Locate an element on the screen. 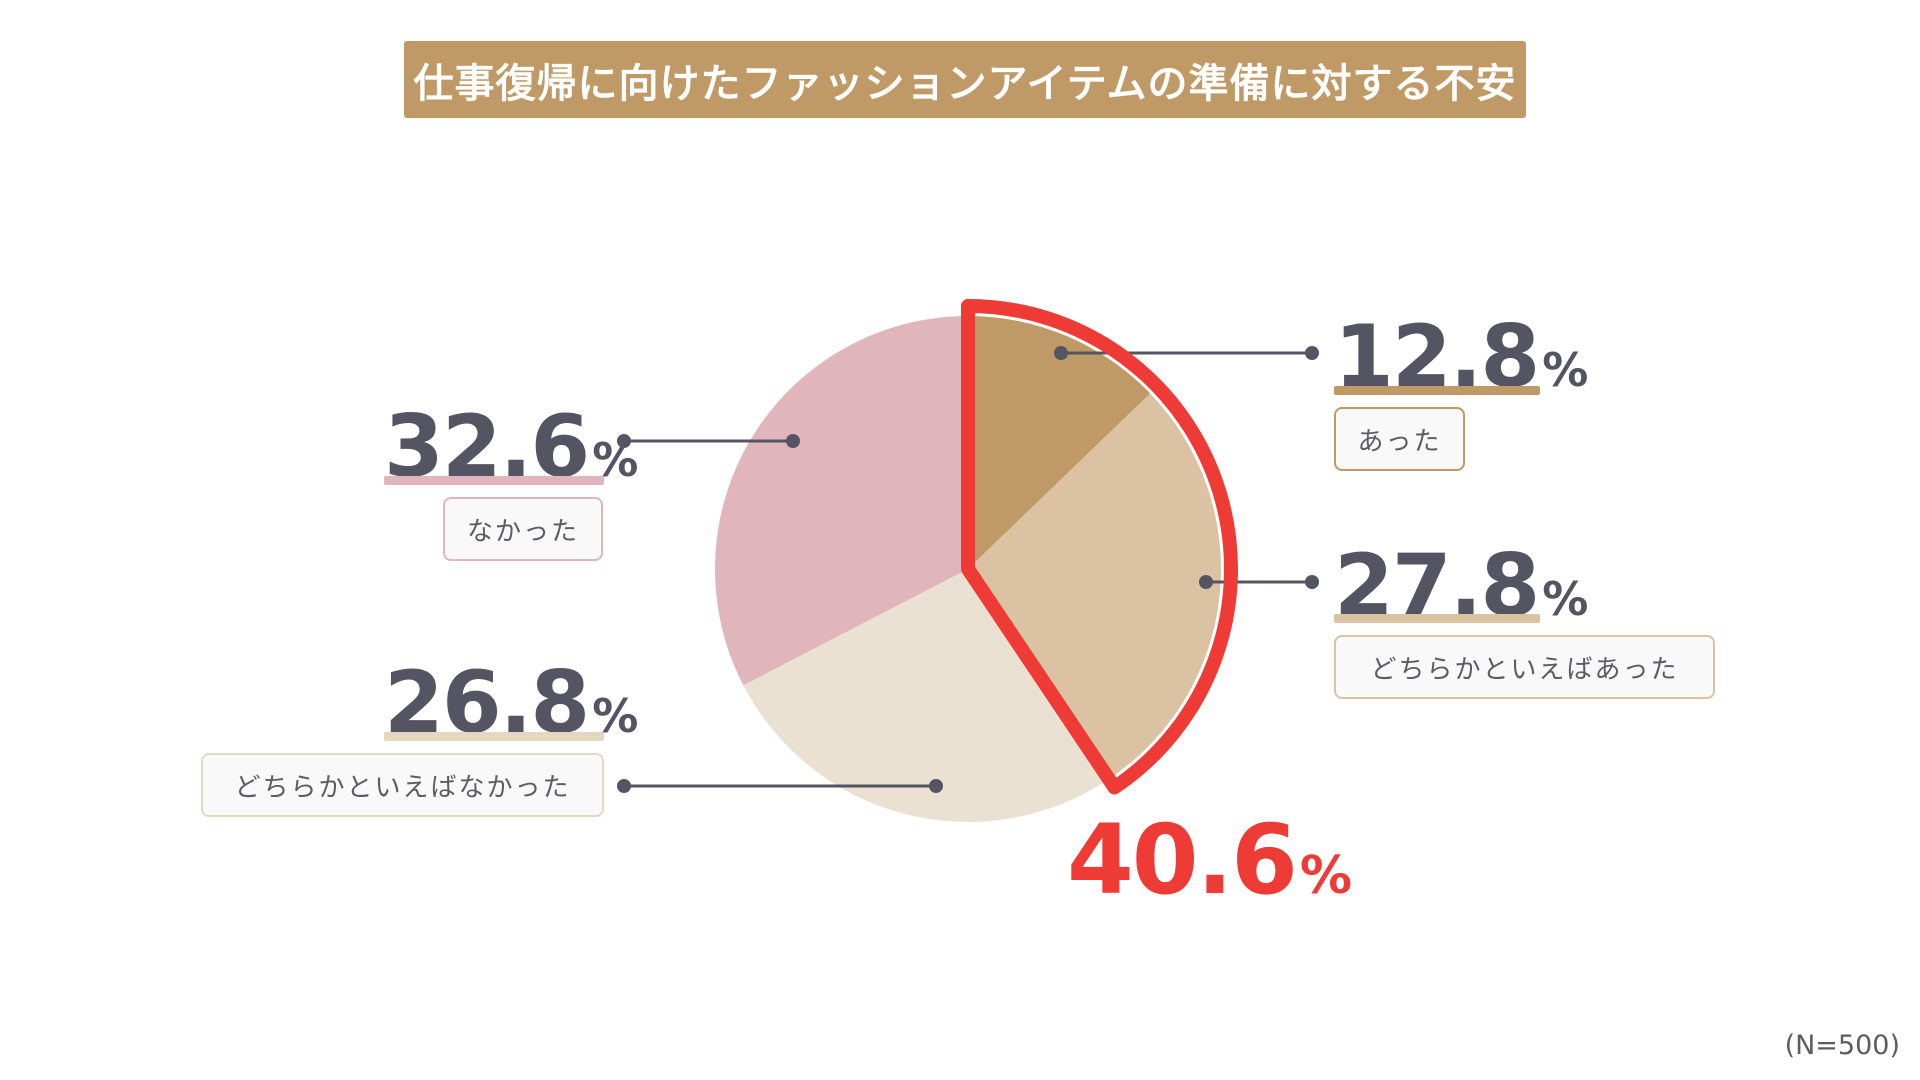 The width and height of the screenshot is (1920, 1080). pct-value: 12.8 is located at coordinates (1437, 357).